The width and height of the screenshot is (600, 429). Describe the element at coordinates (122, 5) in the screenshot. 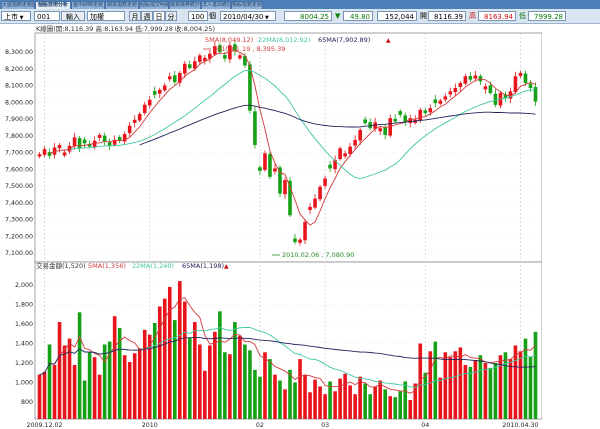

I see `tab-4: 期貨指數走勢` at that location.